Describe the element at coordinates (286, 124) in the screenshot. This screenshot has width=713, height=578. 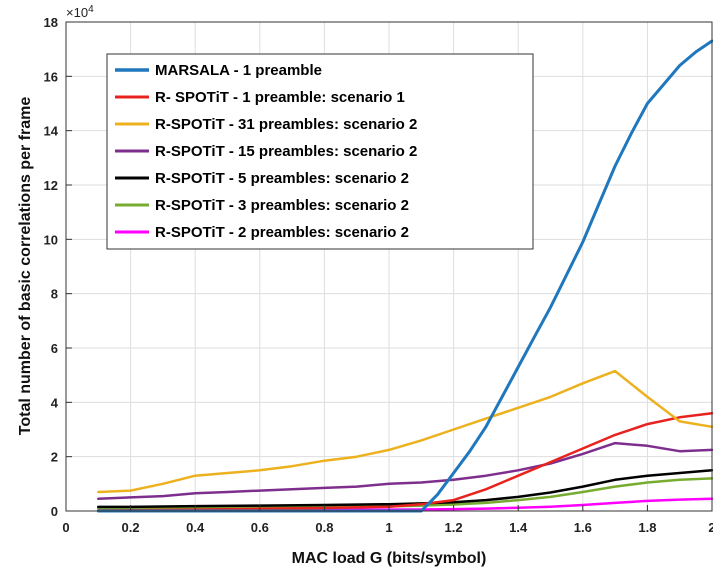
I see `legend-label: R-SPOTiT - 31 preambles: scenario 2` at that location.